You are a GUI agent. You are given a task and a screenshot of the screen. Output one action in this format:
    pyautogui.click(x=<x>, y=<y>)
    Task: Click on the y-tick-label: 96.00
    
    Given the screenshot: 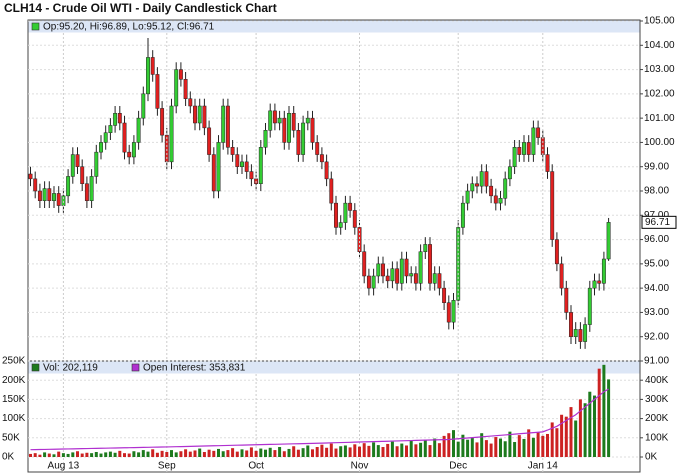 What is the action you would take?
    pyautogui.click(x=656, y=239)
    